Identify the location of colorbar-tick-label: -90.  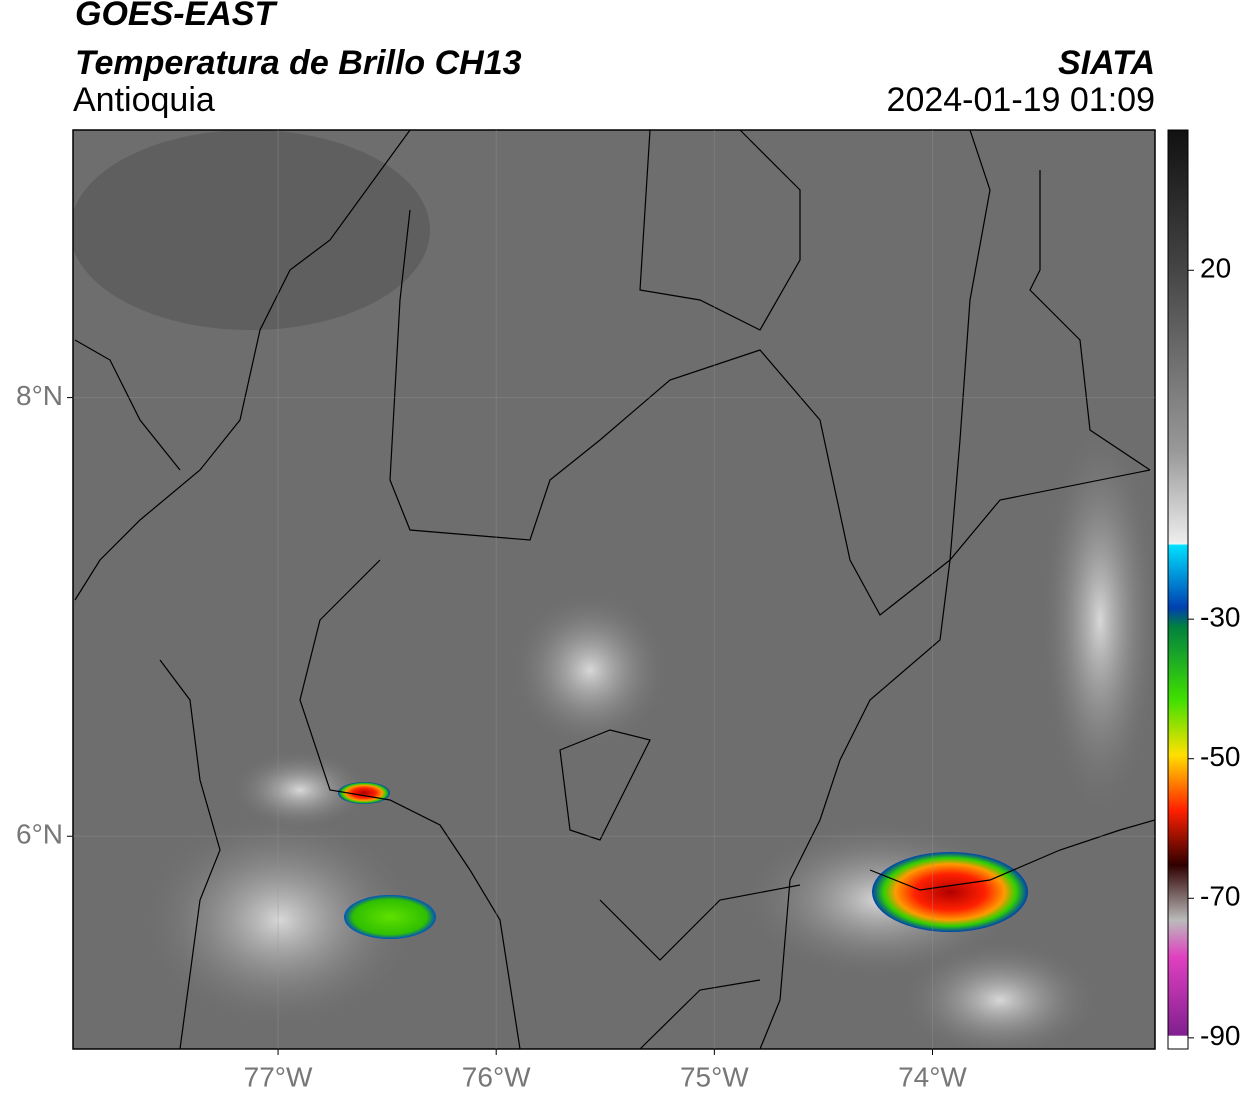
(1220, 1035).